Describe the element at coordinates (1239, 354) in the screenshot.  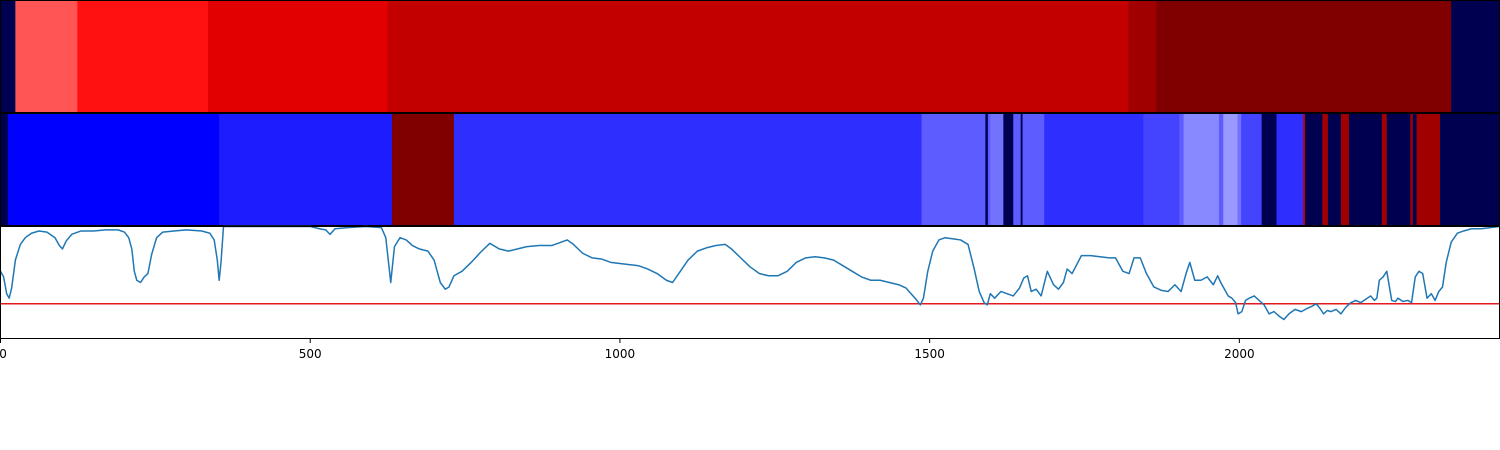
I see `x-tick-label-4: 2000` at that location.